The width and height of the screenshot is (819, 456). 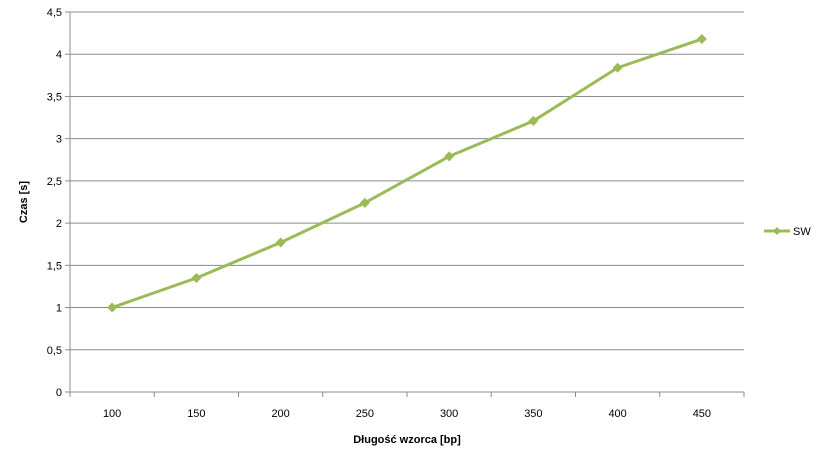 I want to click on y-axis-title: Czas [s], so click(x=24, y=202).